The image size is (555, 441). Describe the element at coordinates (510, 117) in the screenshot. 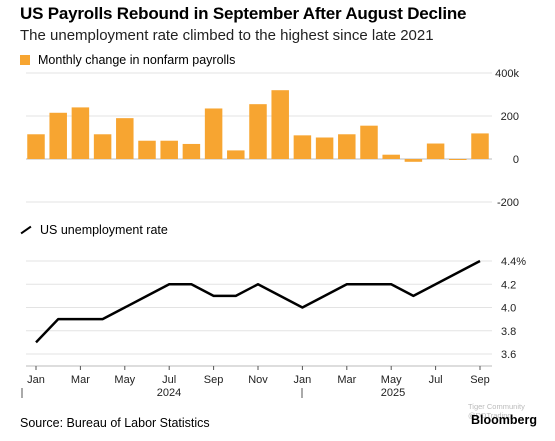

I see `bar-y-tick-label: 200` at that location.